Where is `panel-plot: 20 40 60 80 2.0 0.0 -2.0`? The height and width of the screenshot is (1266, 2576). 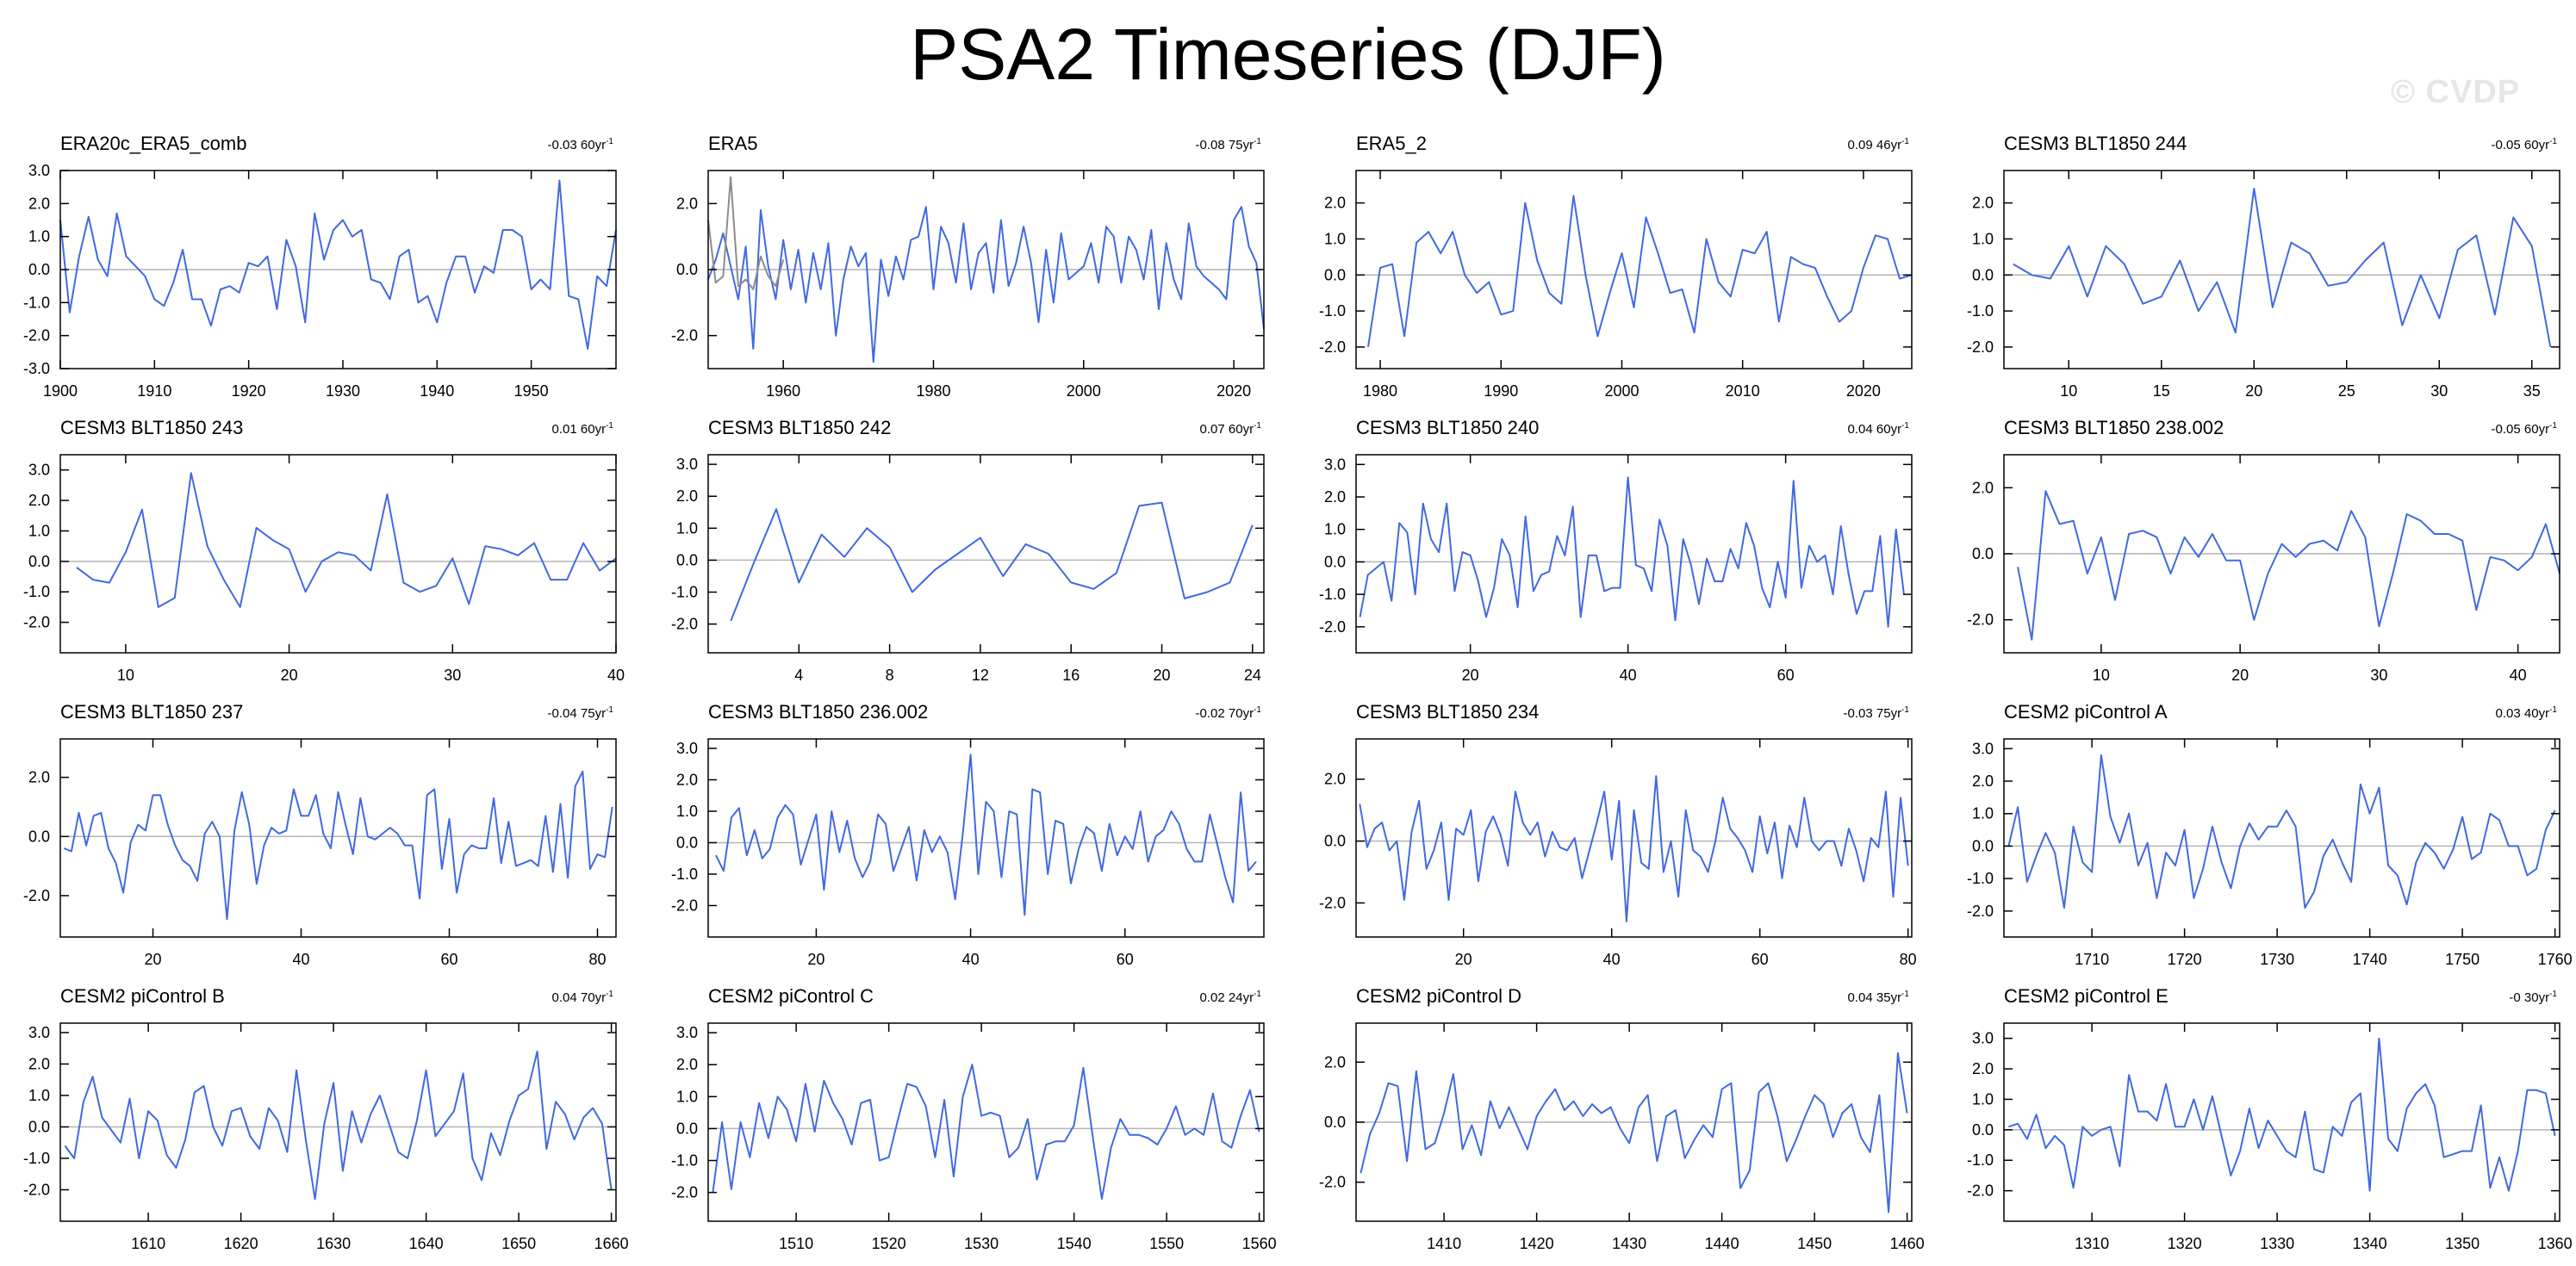 panel-plot: 20 40 60 80 2.0 0.0 -2.0 is located at coordinates (1618, 853).